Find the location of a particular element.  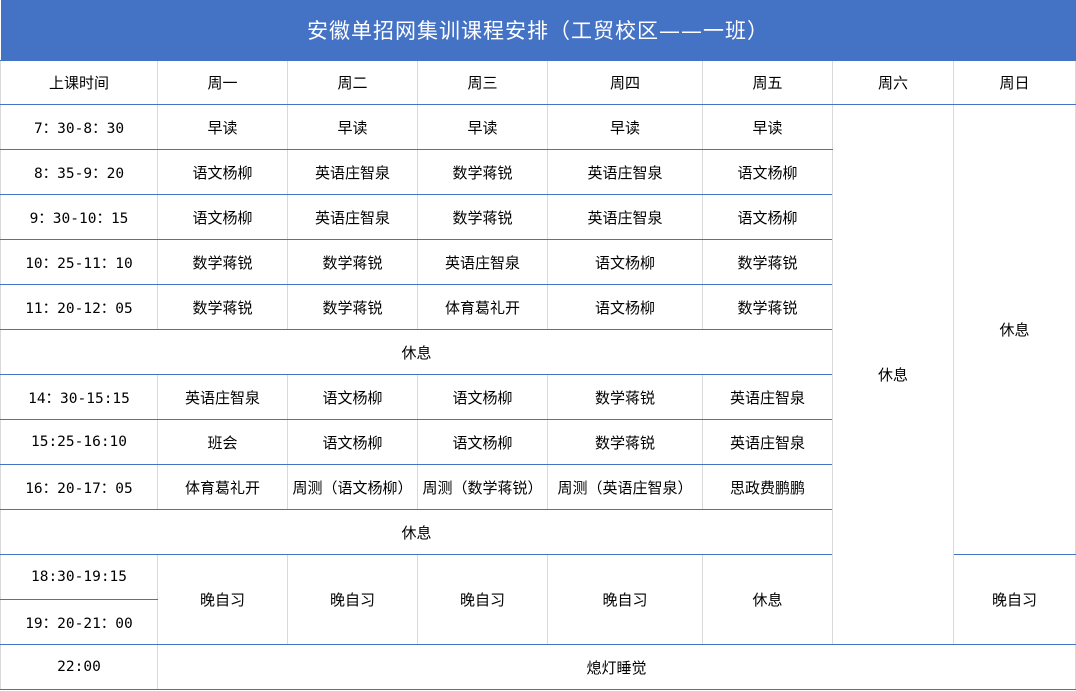

column-header: 周四 is located at coordinates (625, 82).